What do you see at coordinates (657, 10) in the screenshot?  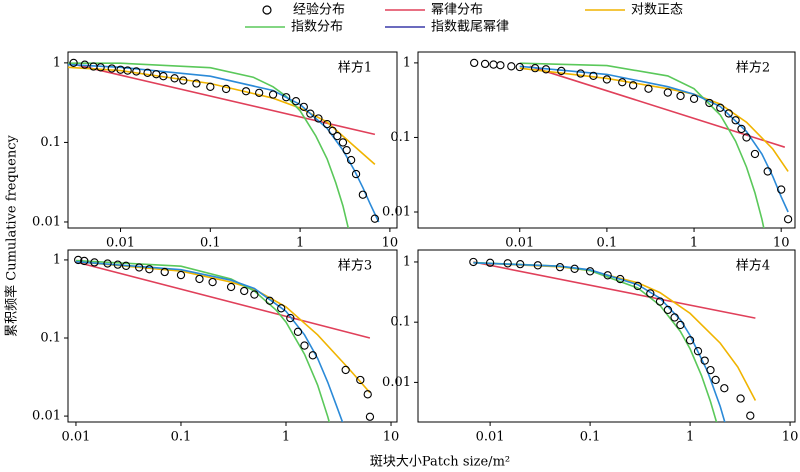 I see `legend-label: 对数正态` at bounding box center [657, 10].